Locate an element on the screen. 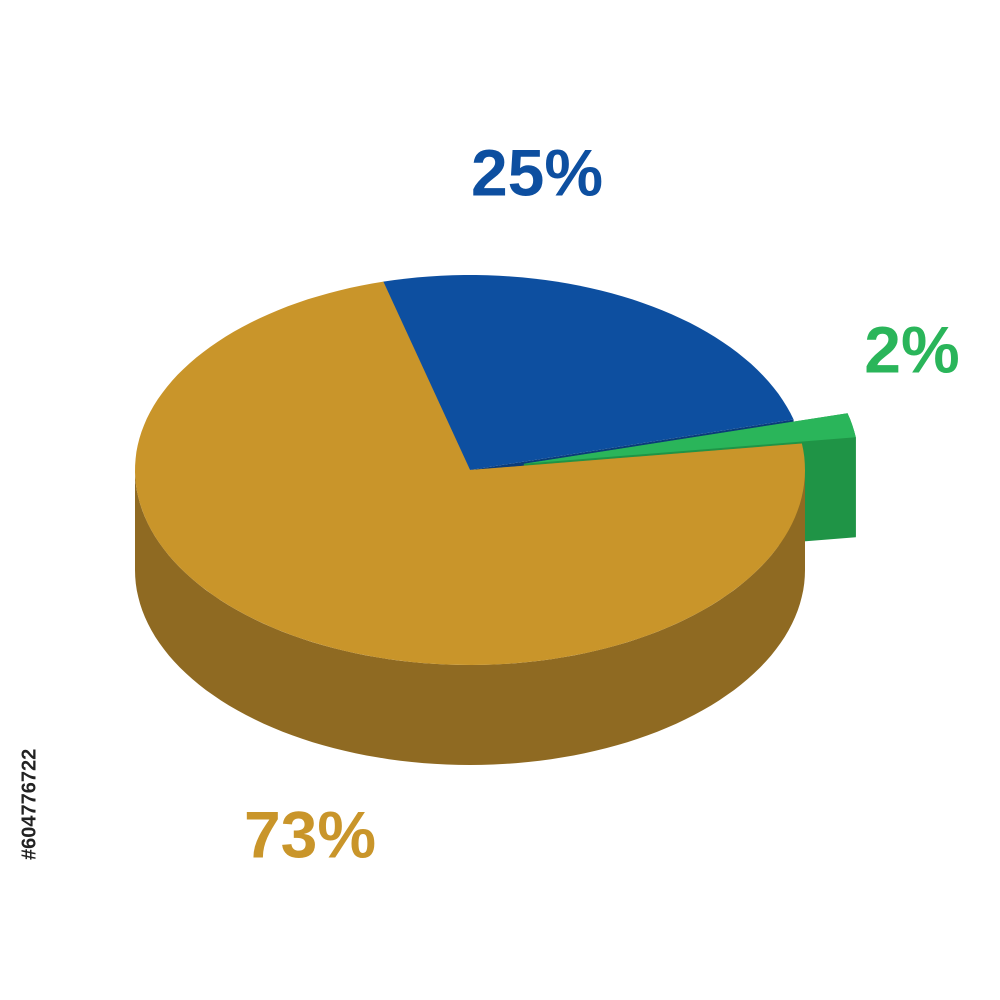  stock-id: #604776722 is located at coordinates (29, 804).